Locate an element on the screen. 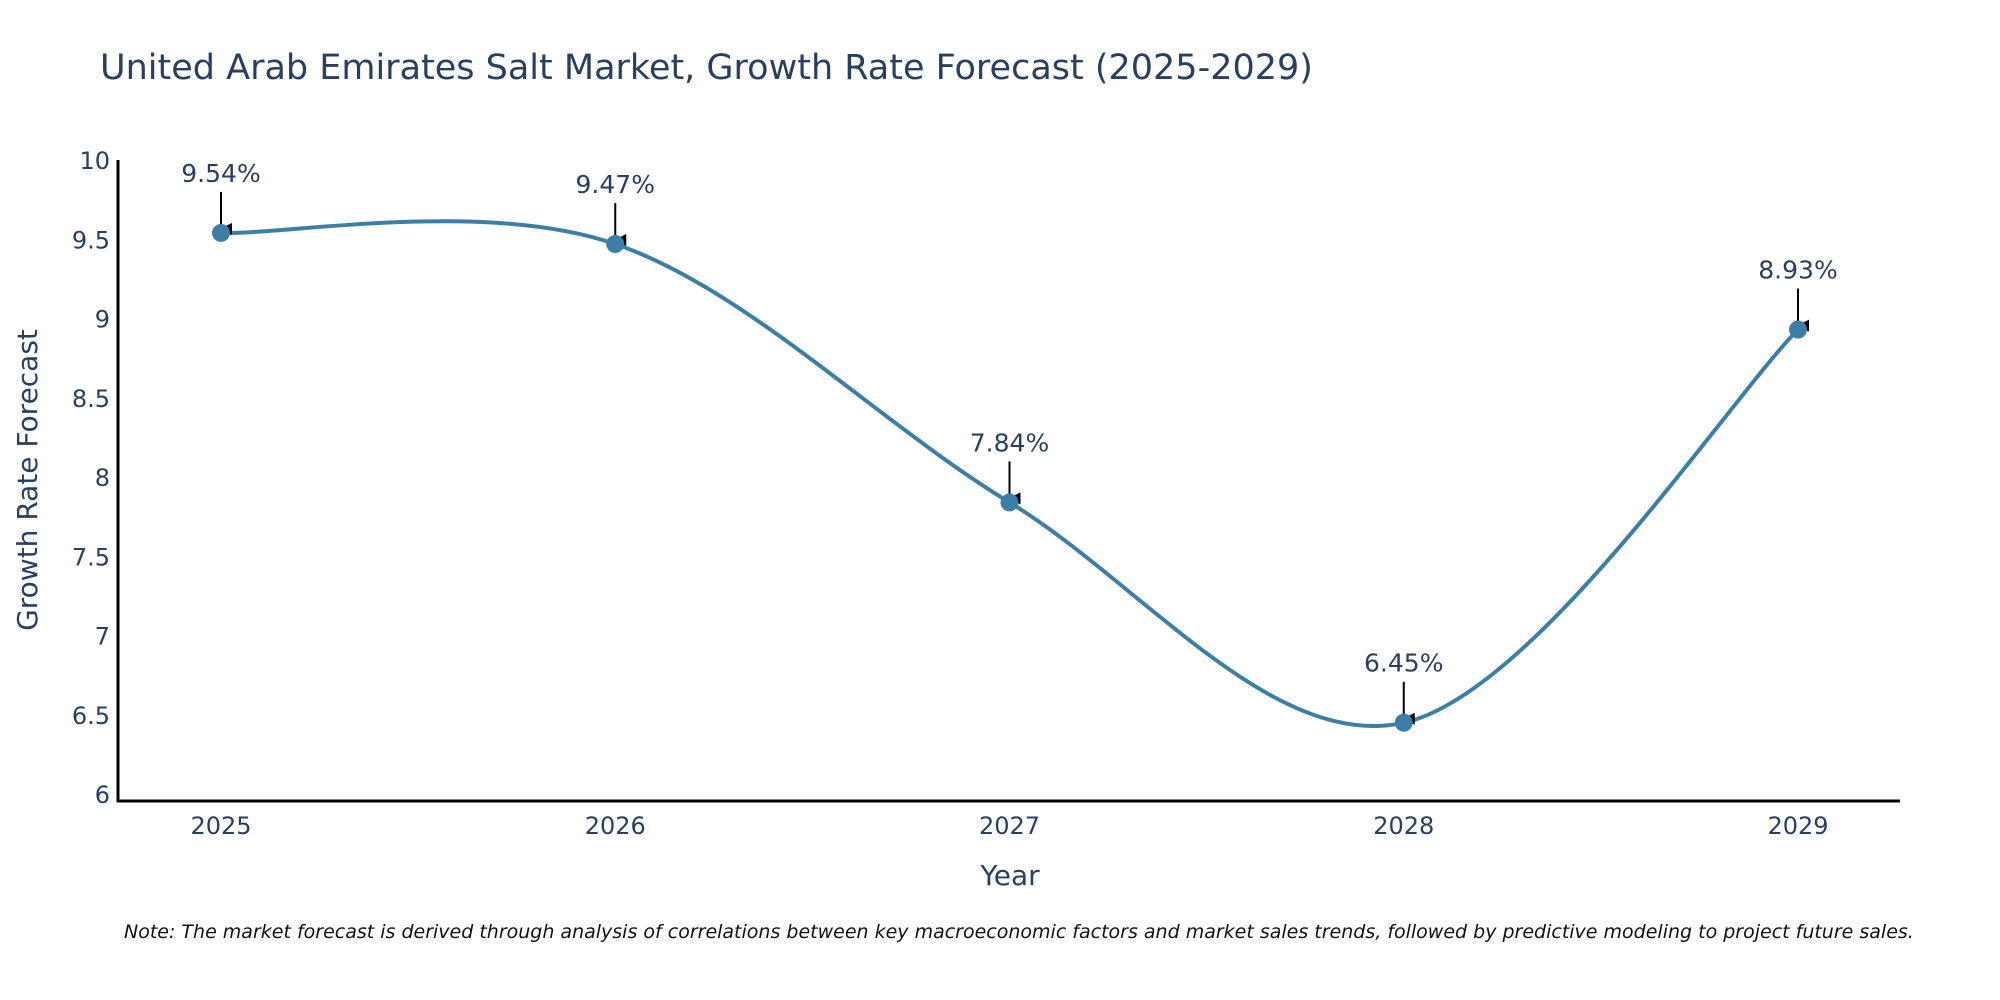 The width and height of the screenshot is (2000, 1000). y-tick-label: 10 is located at coordinates (94, 161).